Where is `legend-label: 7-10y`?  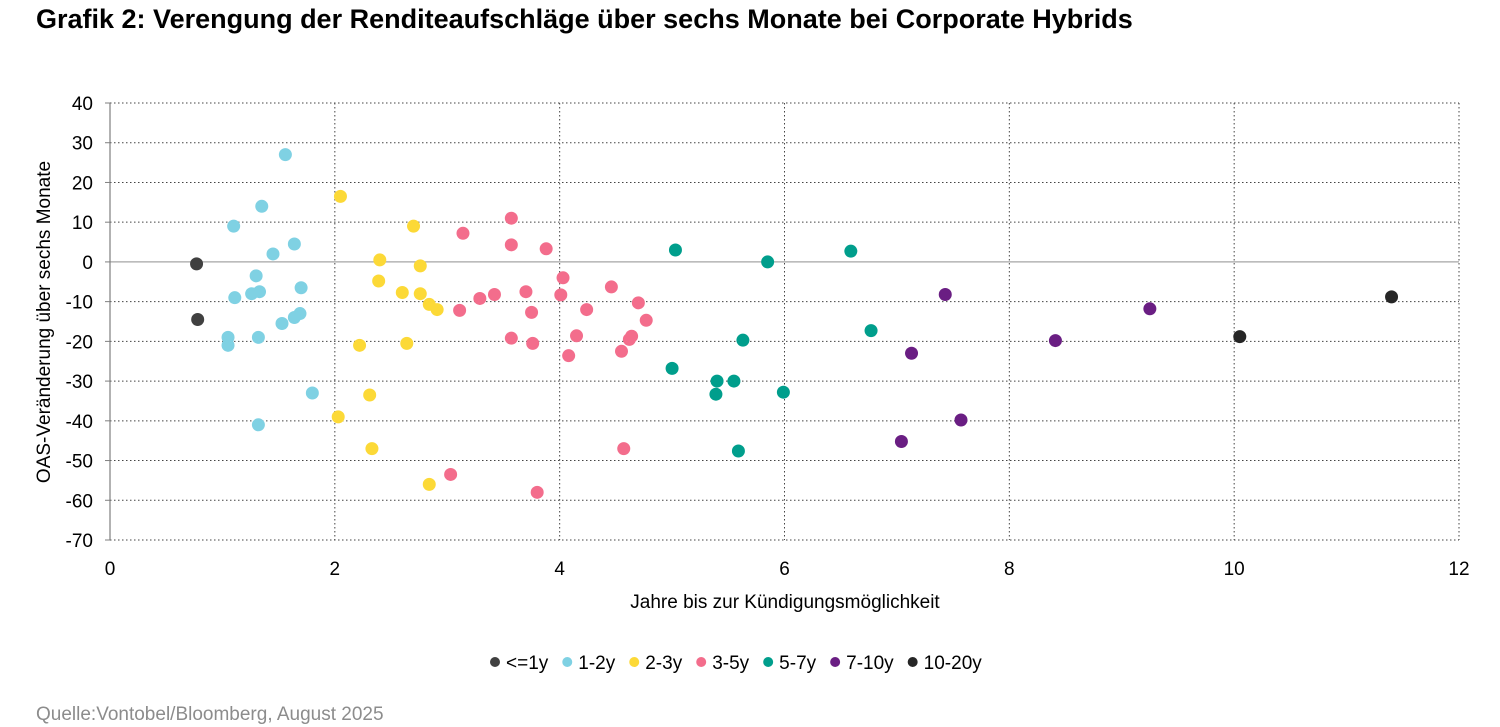 legend-label: 7-10y is located at coordinates (870, 663).